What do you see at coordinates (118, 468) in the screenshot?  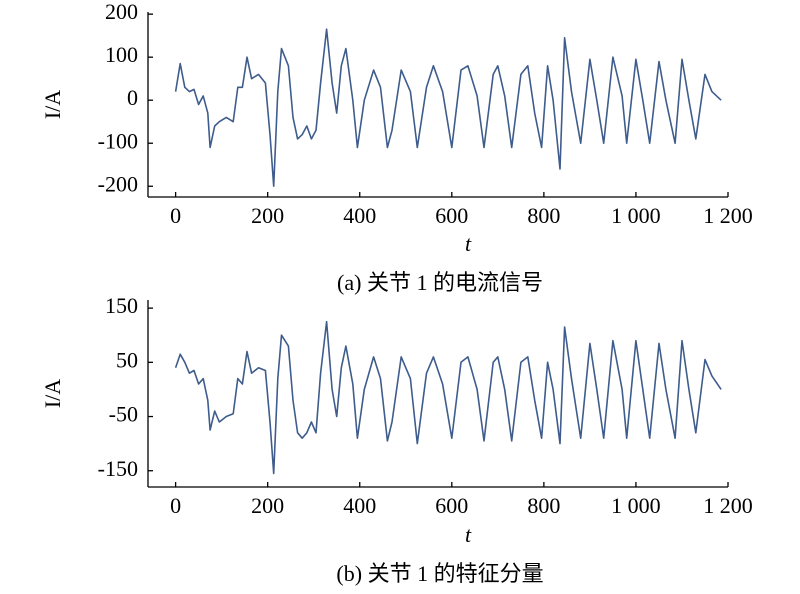 I see `y-tick-label: -150` at bounding box center [118, 468].